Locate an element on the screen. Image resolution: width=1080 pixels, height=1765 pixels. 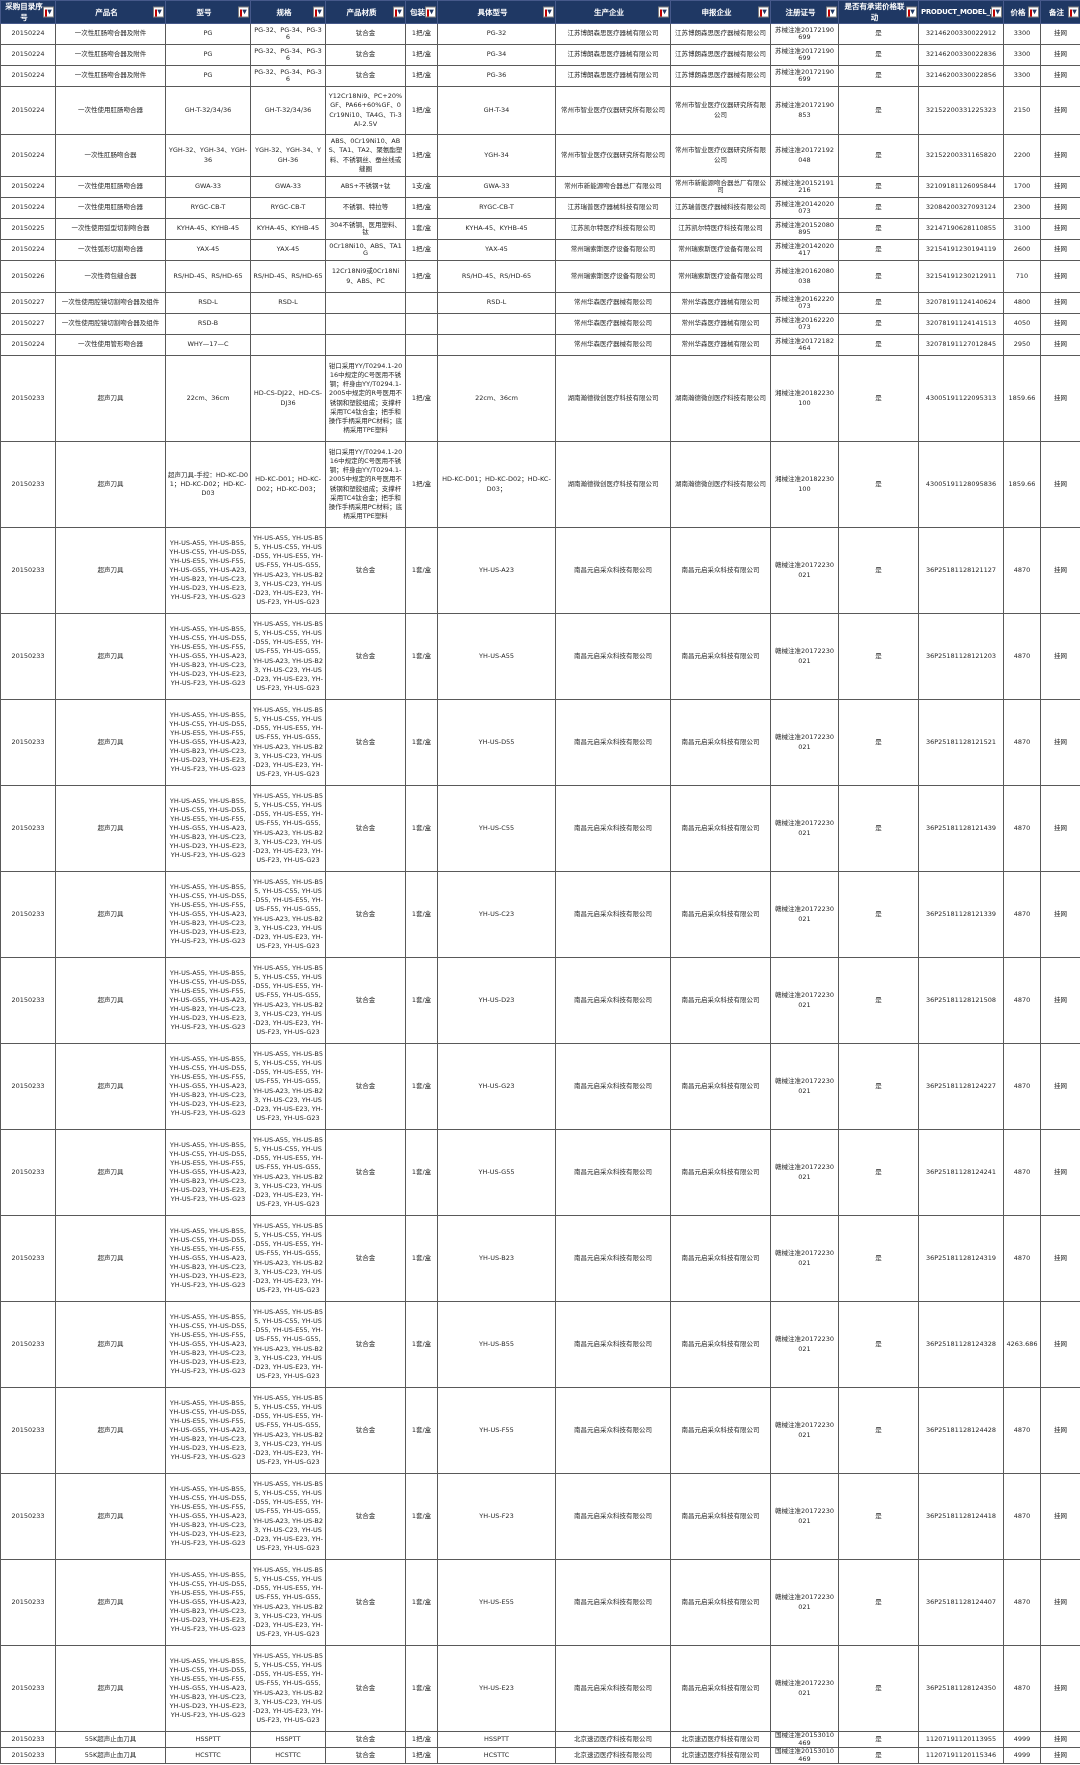
table-cell: HSSPTT is located at coordinates (208, 1739).